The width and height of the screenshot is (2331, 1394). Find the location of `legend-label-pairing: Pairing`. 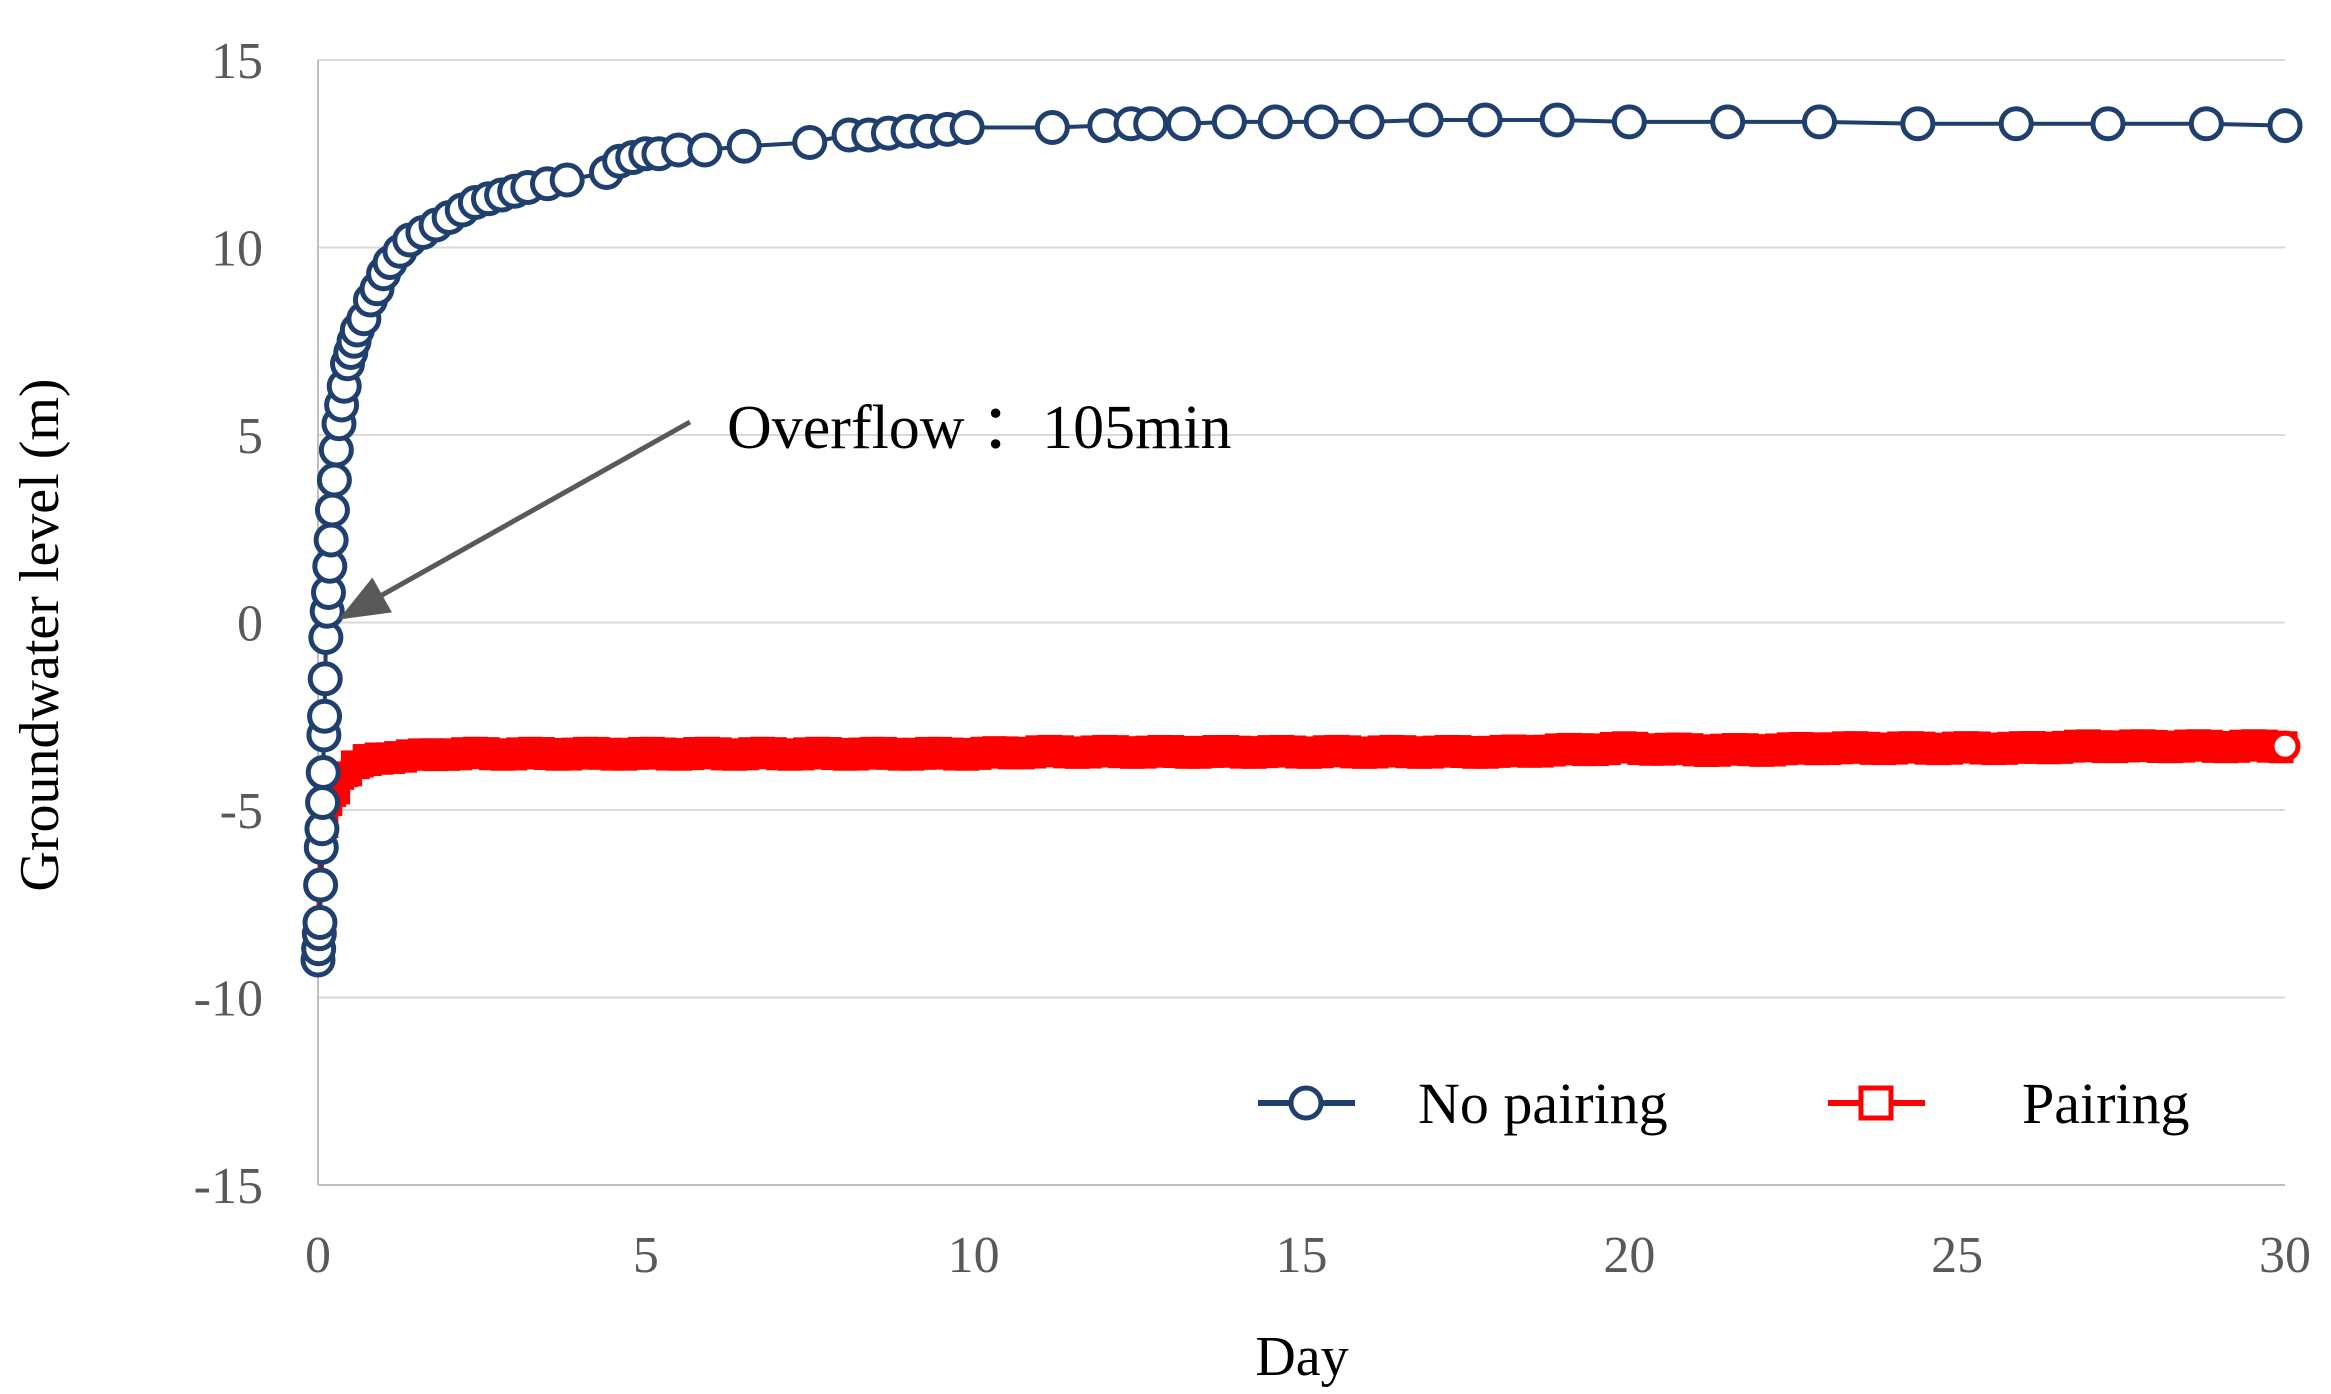

legend-label-pairing: Pairing is located at coordinates (2106, 1103).